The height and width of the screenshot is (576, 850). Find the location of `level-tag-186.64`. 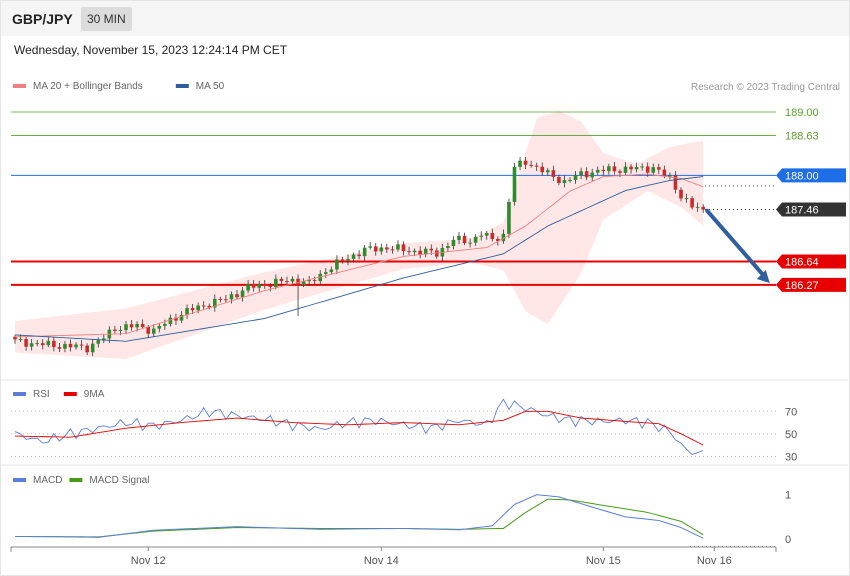

level-tag-186.64 is located at coordinates (811, 261).